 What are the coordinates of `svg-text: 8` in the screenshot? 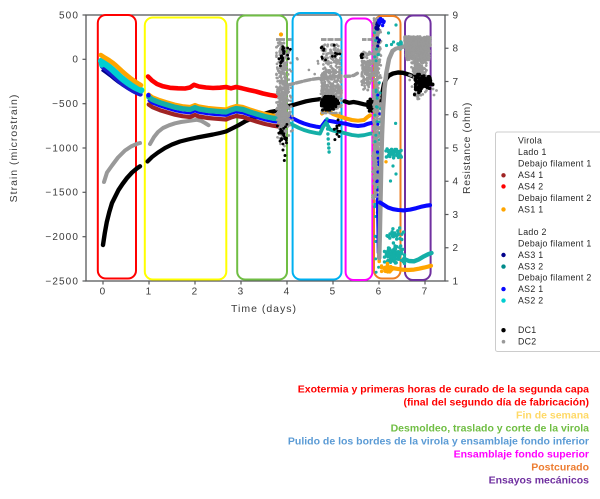 It's located at (456, 49).